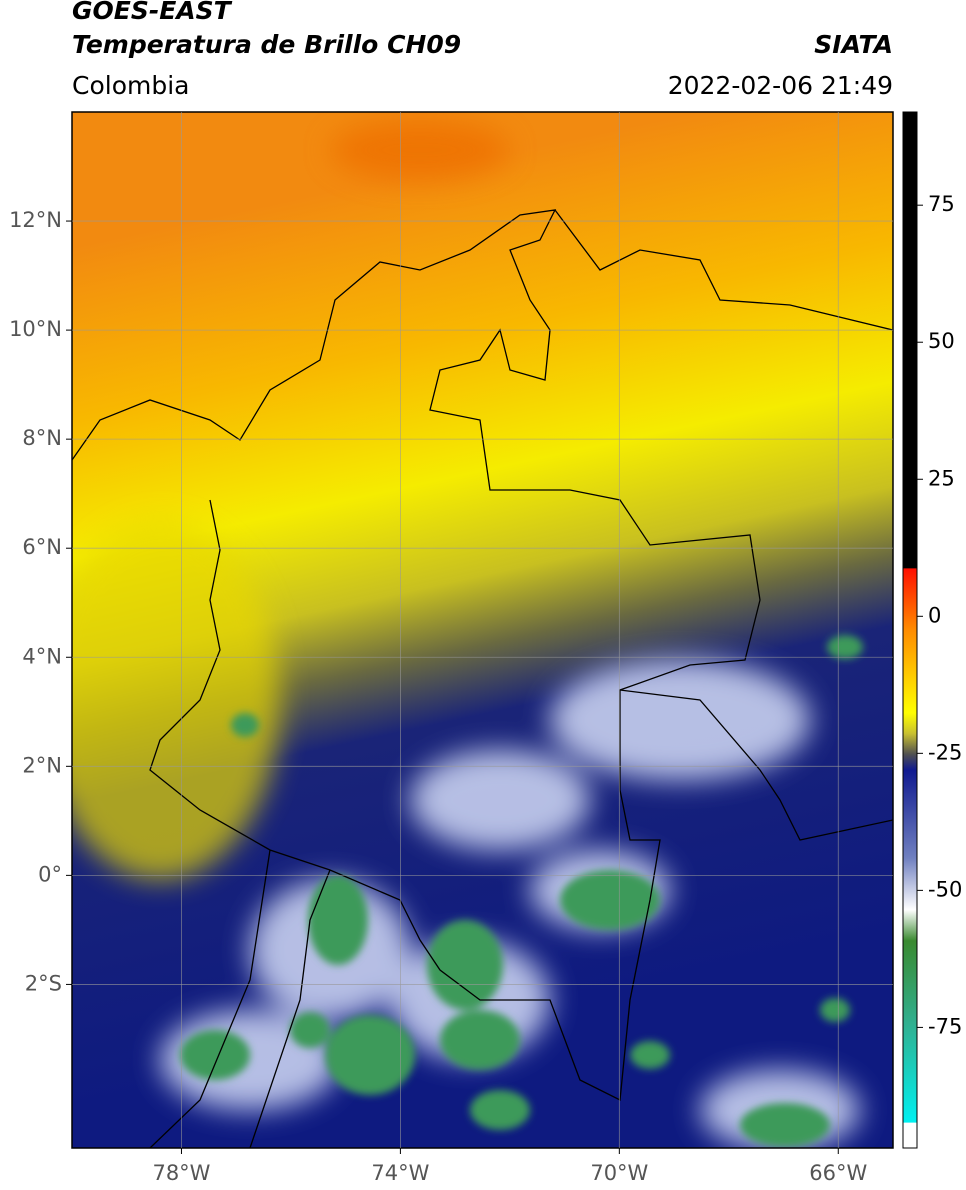  What do you see at coordinates (780, 85) in the screenshot?
I see `datetime: 2022-02-06 21:49` at bounding box center [780, 85].